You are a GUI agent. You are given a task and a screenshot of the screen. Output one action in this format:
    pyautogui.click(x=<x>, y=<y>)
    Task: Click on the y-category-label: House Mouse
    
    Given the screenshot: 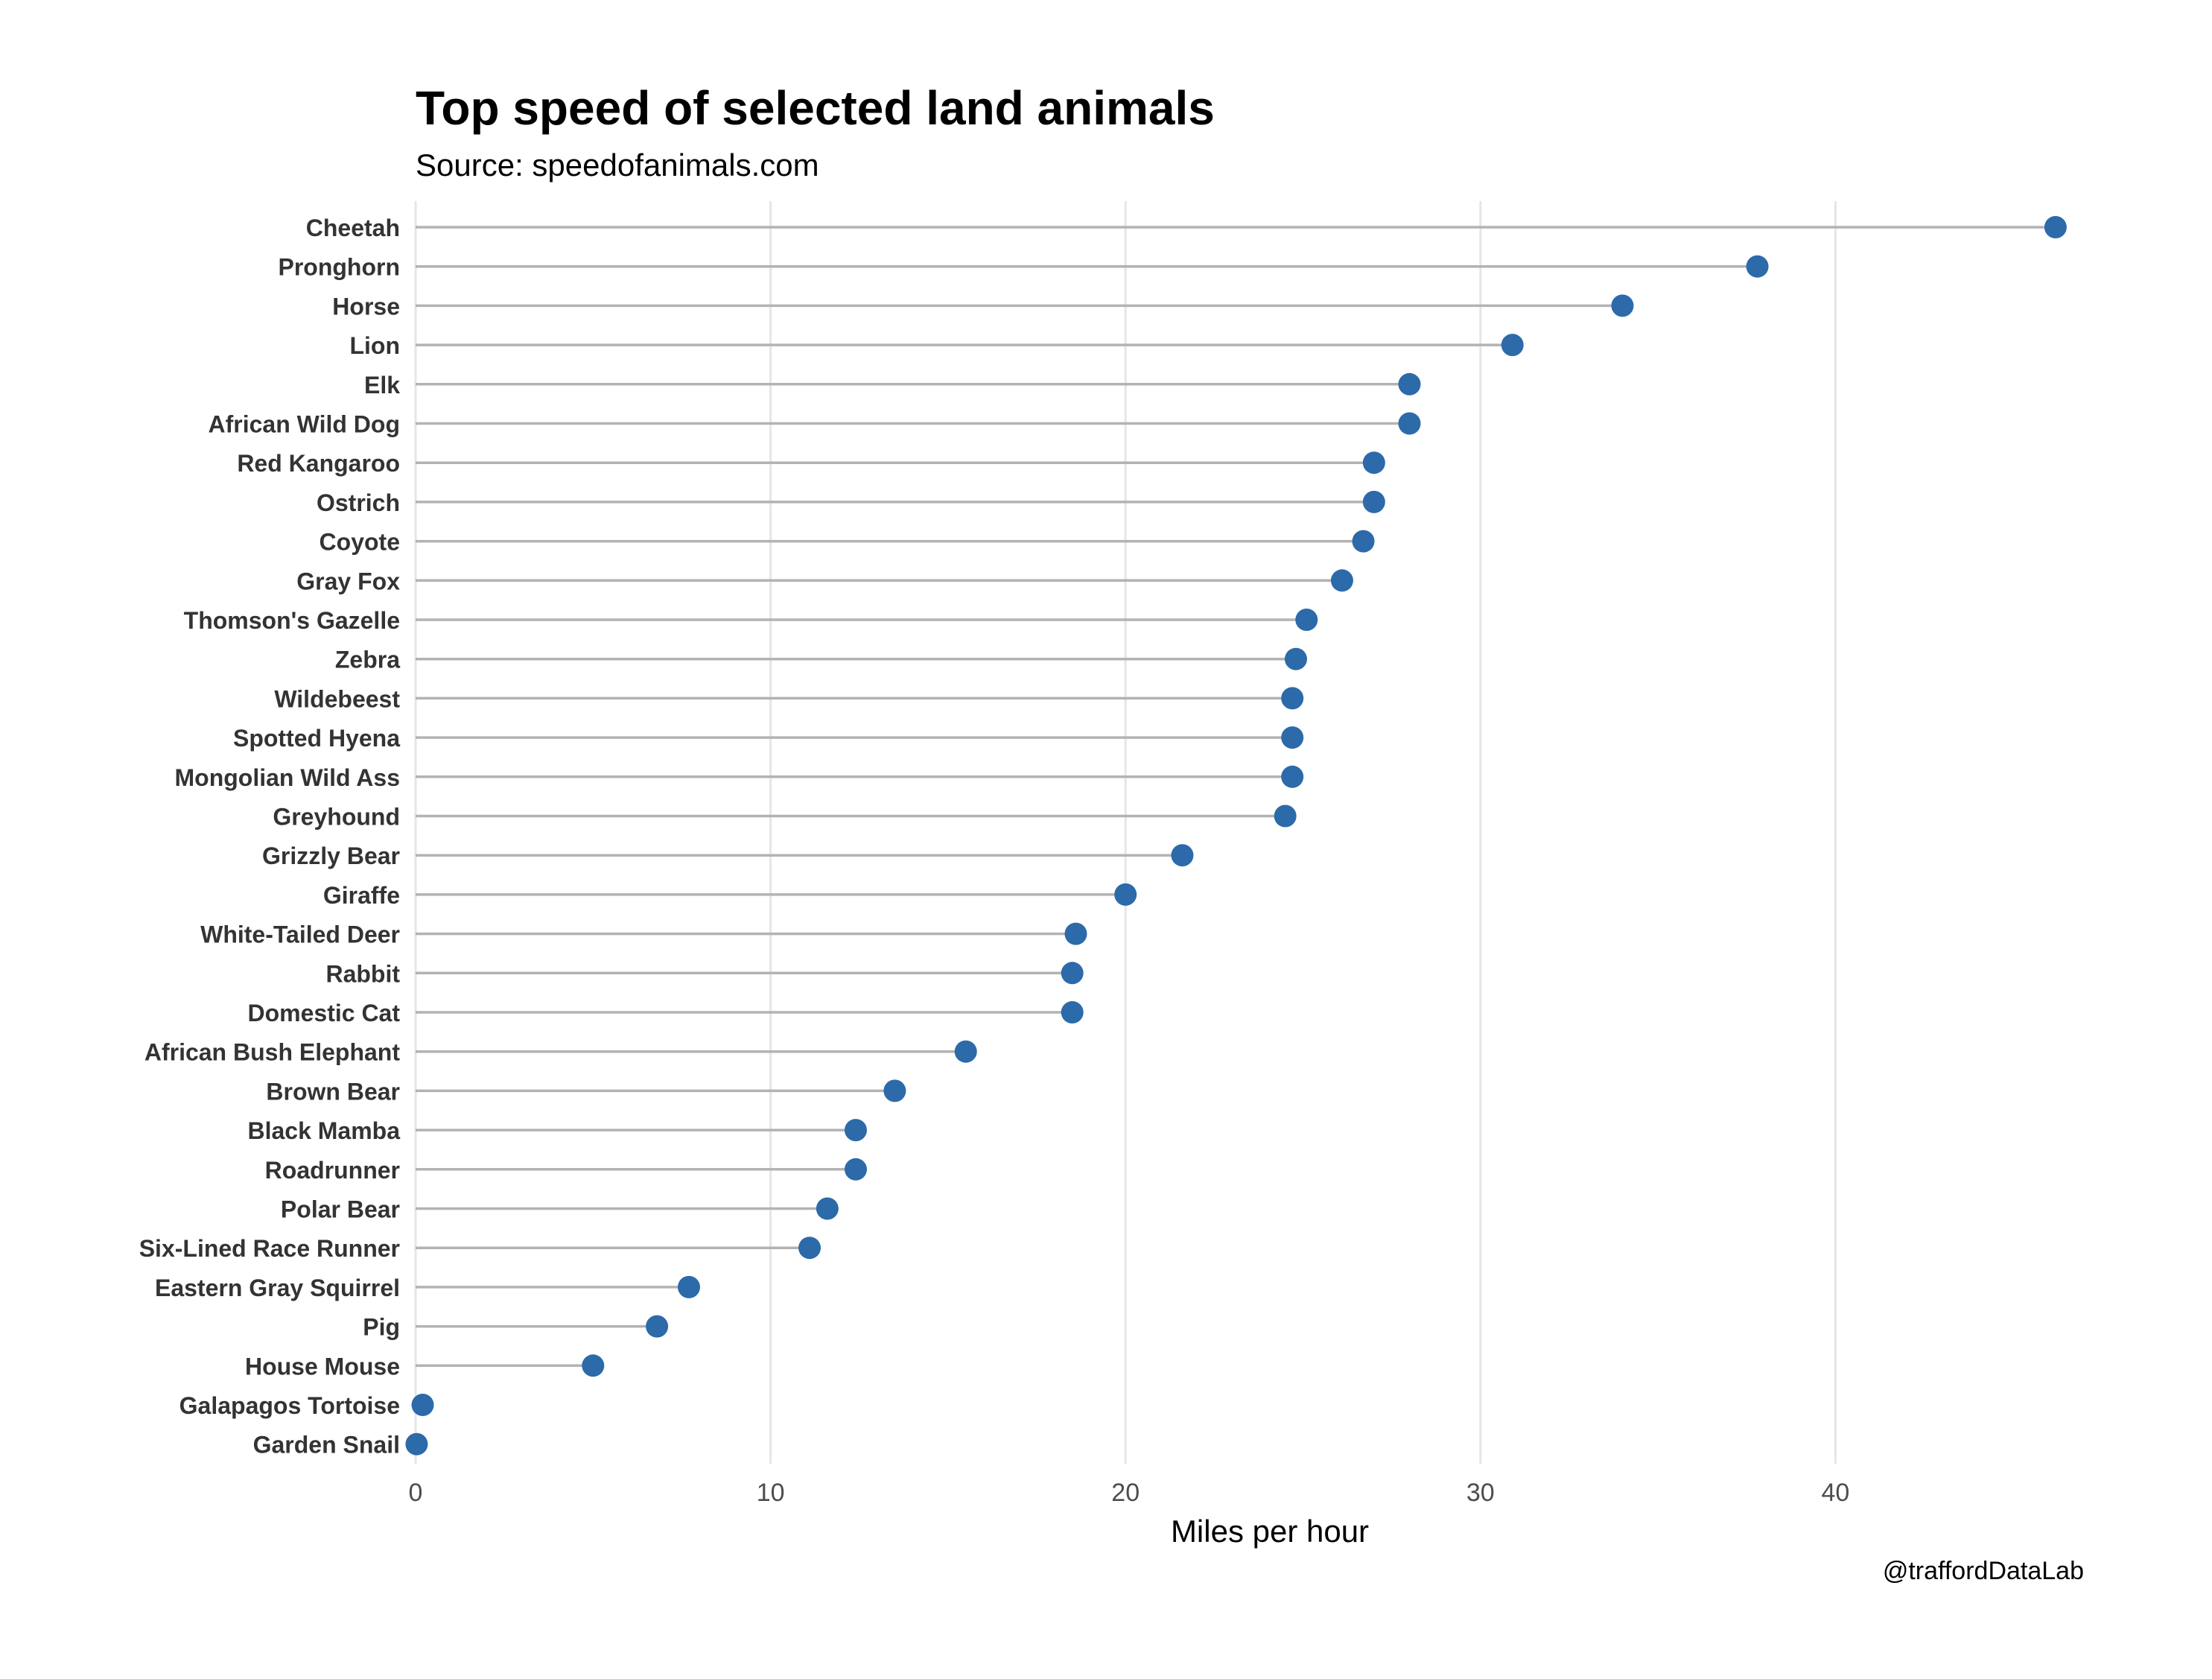 What is the action you would take?
    pyautogui.click(x=322, y=1367)
    